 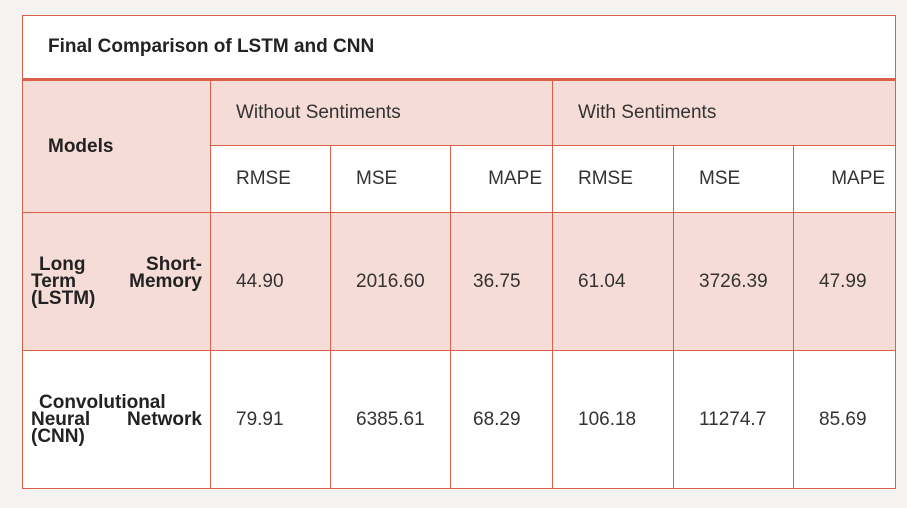 What do you see at coordinates (733, 179) in the screenshot?
I see `metric-header-mse-with: MSE` at bounding box center [733, 179].